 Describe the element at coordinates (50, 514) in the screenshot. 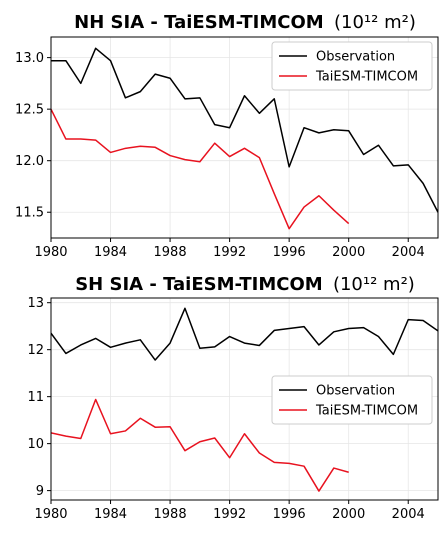

I see `sh-sia-x-tick-label: 1980` at that location.